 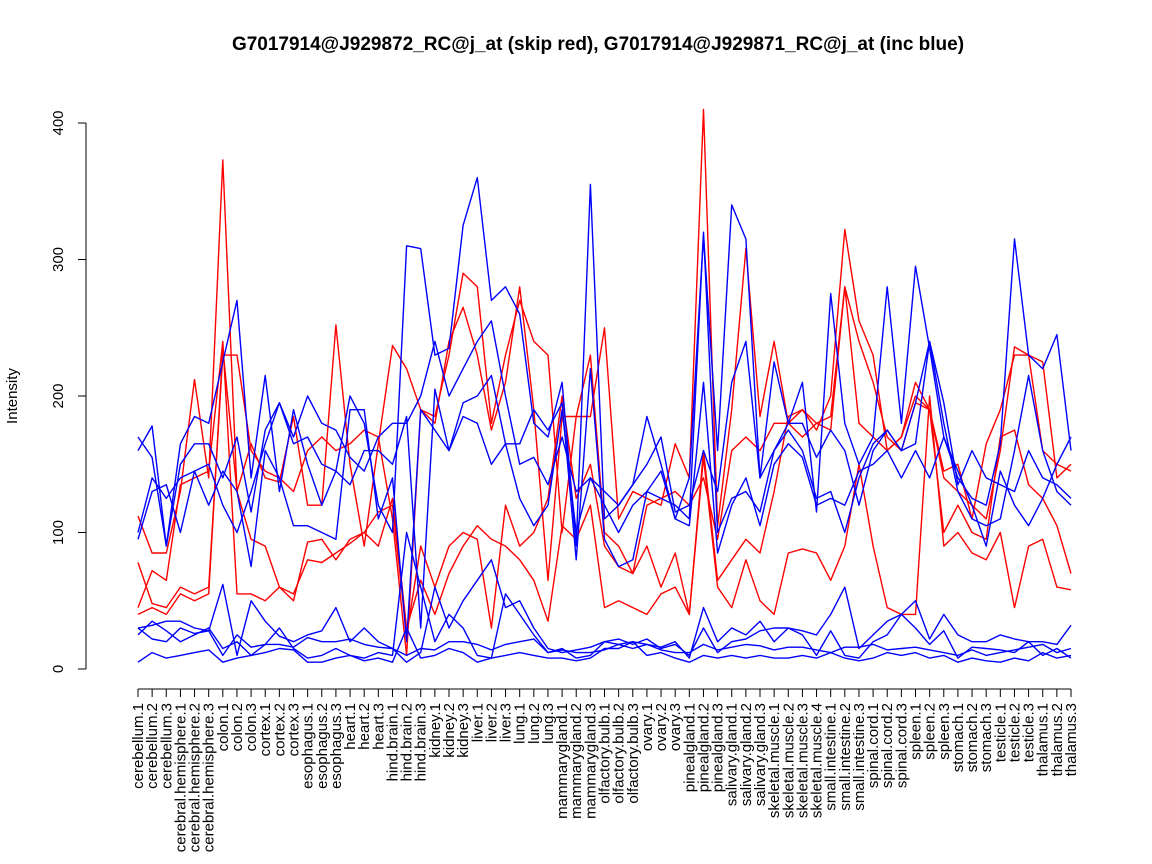 What do you see at coordinates (1057, 739) in the screenshot?
I see `x-tick-label: thalamus.2` at bounding box center [1057, 739].